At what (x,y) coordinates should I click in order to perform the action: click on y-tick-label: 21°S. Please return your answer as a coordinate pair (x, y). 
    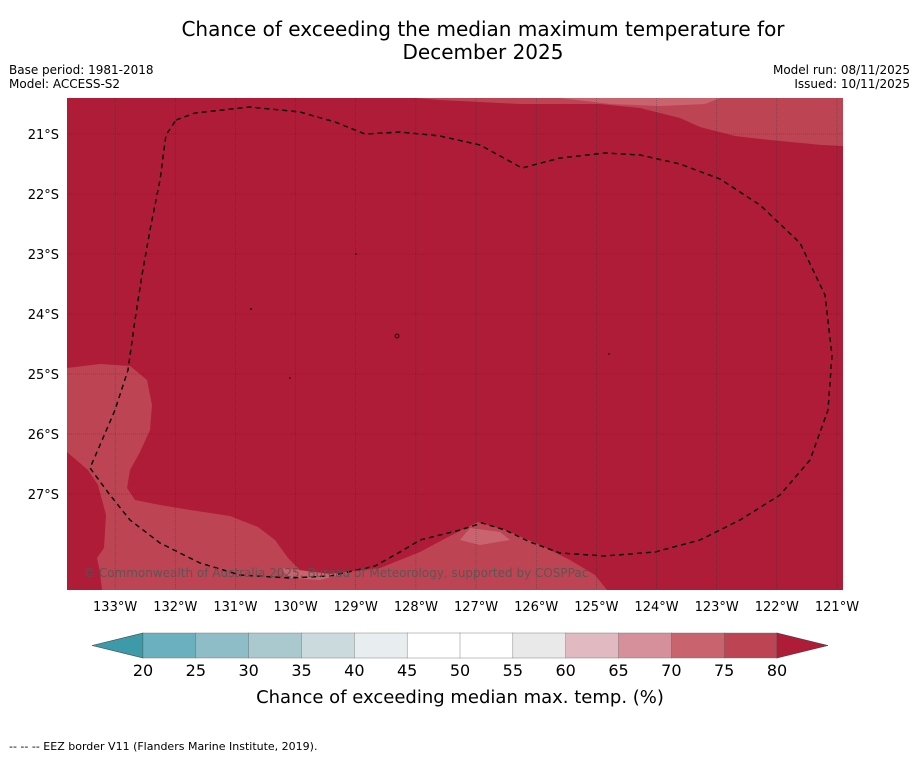
    Looking at the image, I should click on (43, 135).